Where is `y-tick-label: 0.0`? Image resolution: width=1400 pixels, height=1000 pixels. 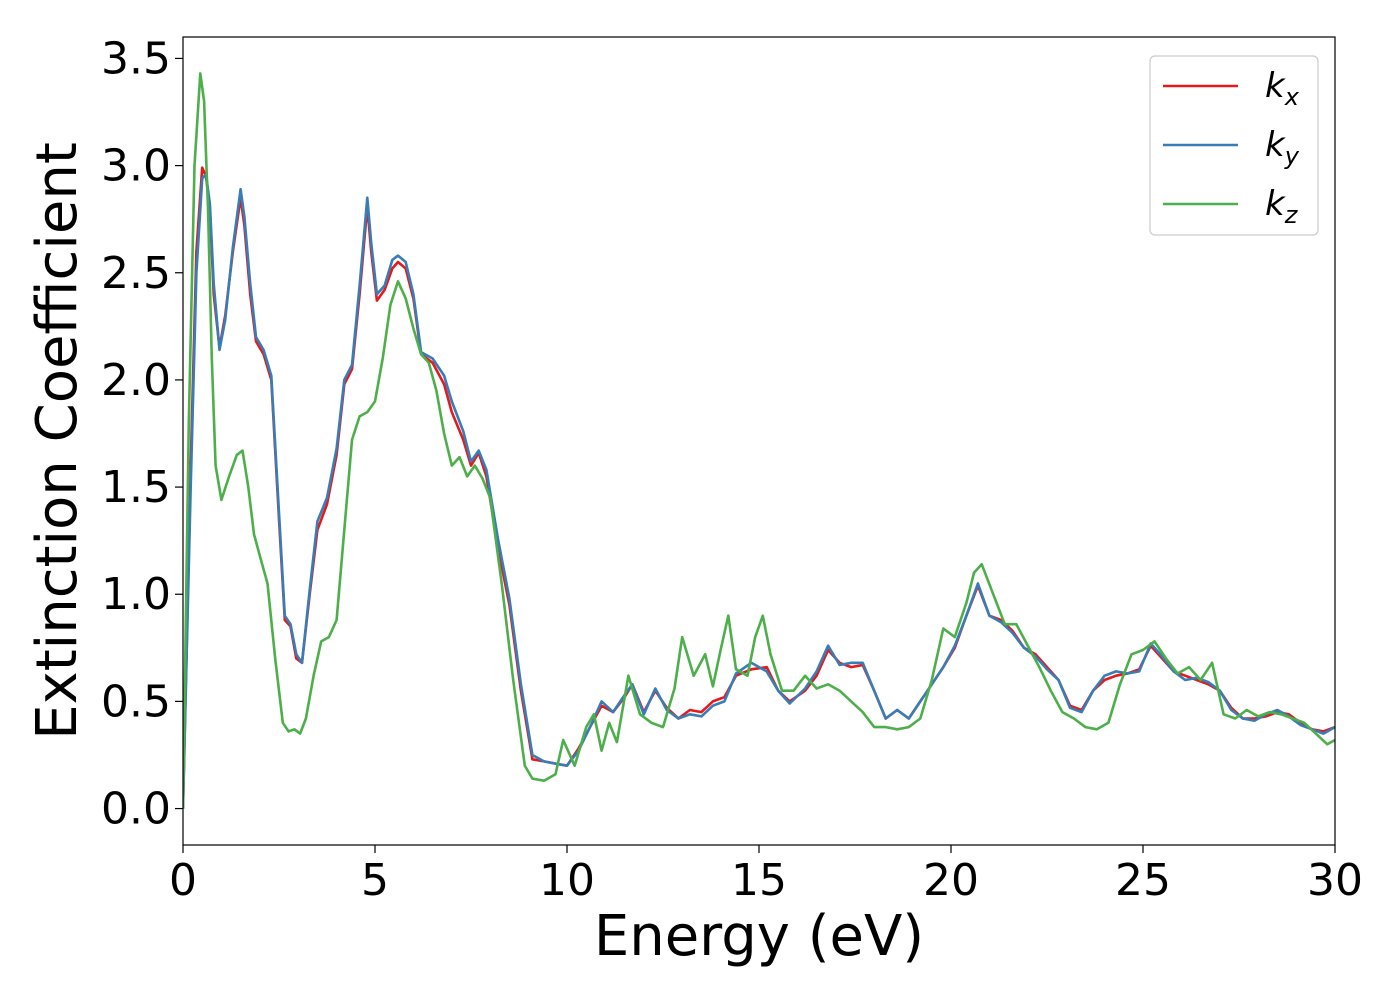
y-tick-label: 0.0 is located at coordinates (136, 809).